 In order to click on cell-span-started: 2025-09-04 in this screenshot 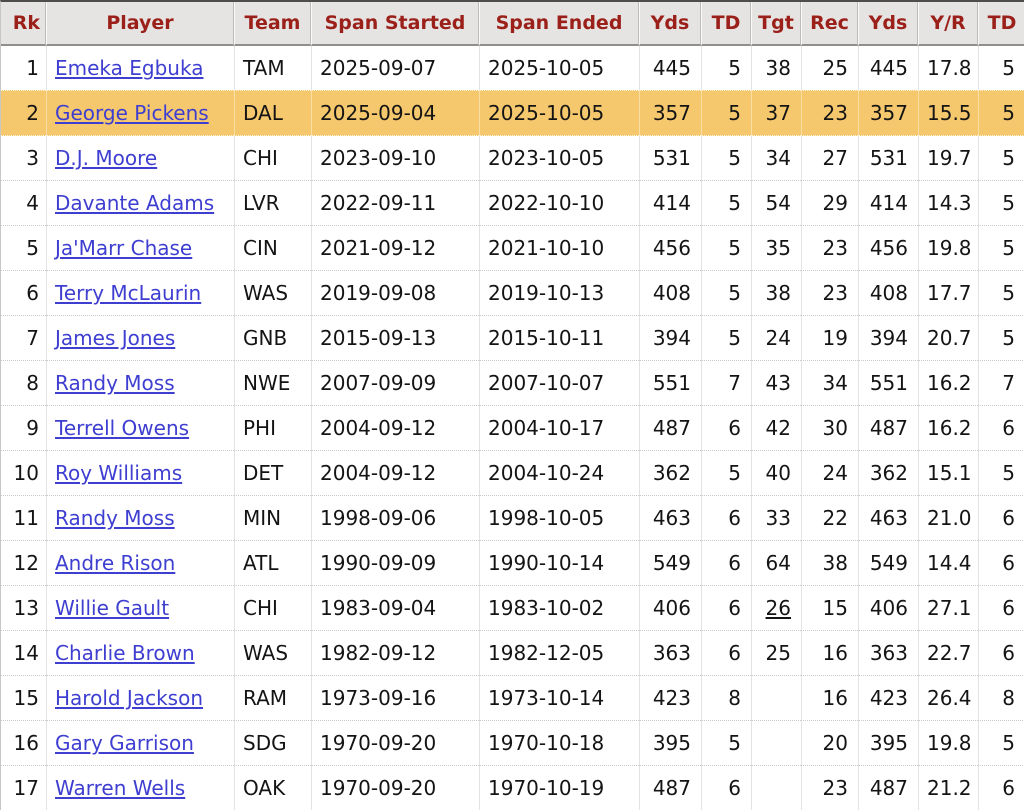, I will do `click(395, 113)`.